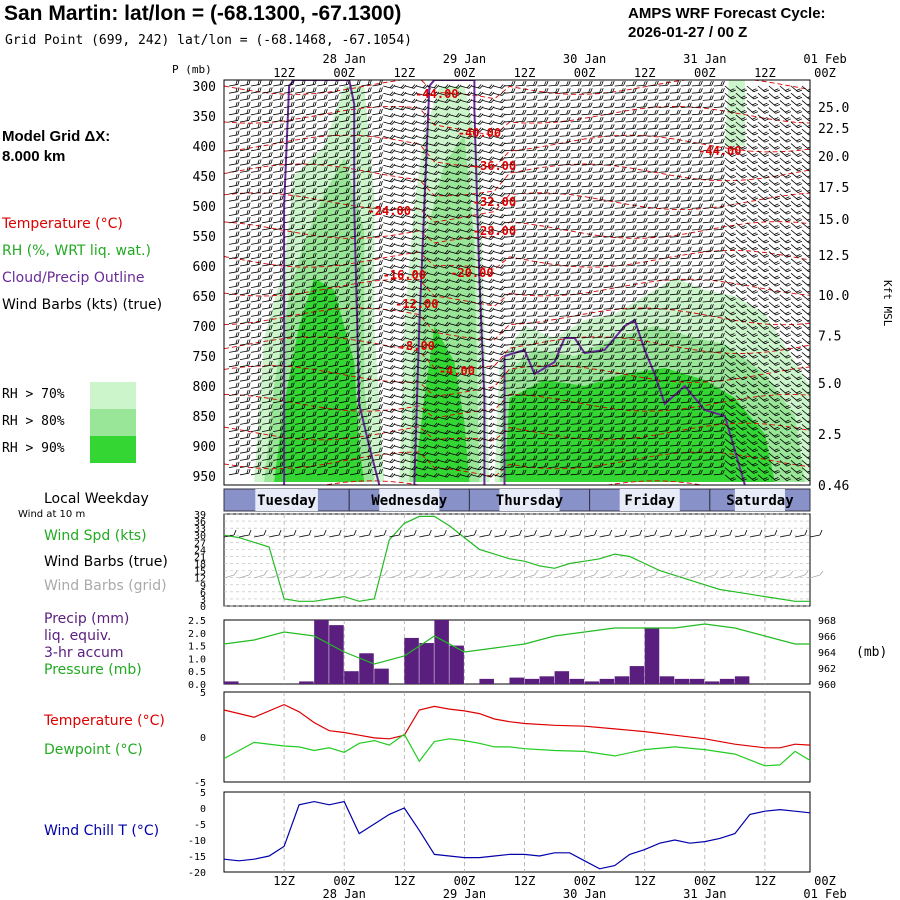  Describe the element at coordinates (82, 305) in the screenshot. I see `legend-wind-barbs: Wind Barbs (kts) (true)` at that location.